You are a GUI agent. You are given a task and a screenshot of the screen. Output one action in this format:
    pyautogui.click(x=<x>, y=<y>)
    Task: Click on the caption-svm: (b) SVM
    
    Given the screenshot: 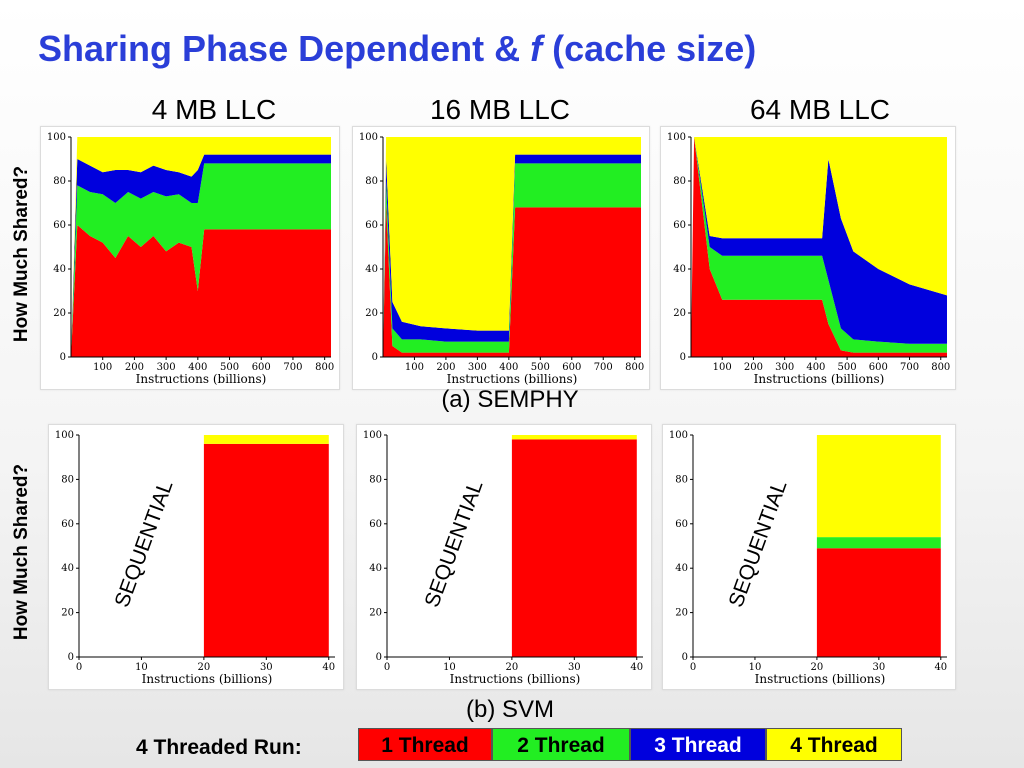 What is the action you would take?
    pyautogui.click(x=509, y=709)
    